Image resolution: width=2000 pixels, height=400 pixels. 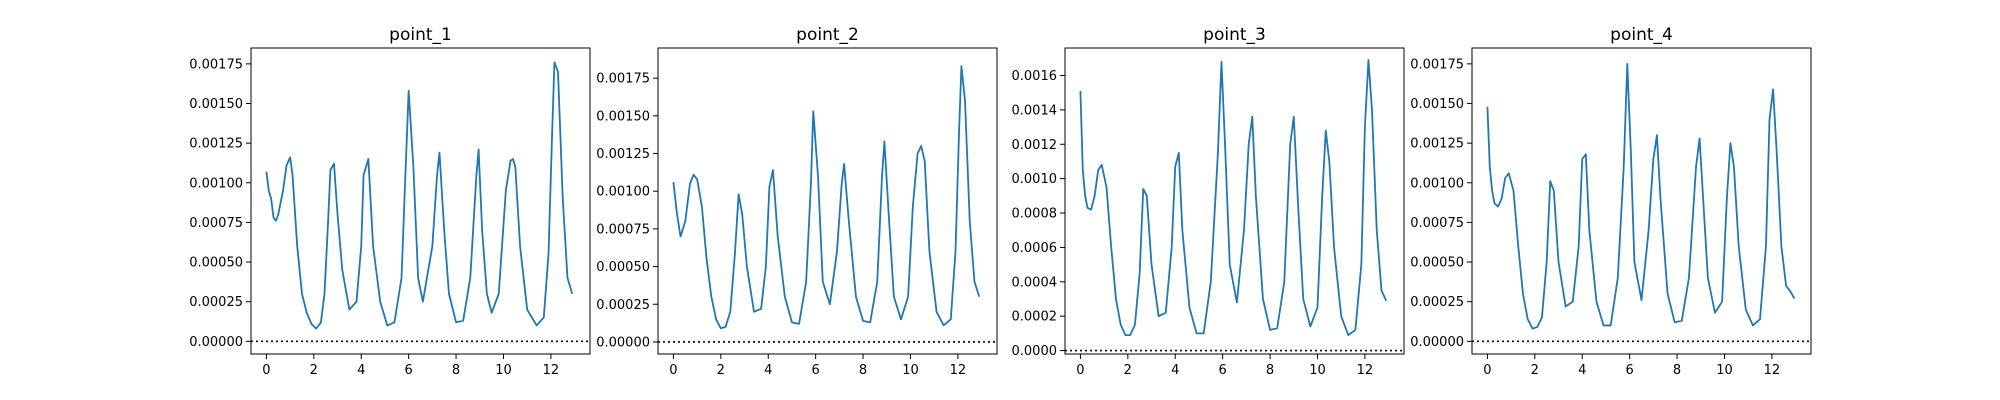 I want to click on y-tick-label: 0.0004, so click(x=1035, y=282).